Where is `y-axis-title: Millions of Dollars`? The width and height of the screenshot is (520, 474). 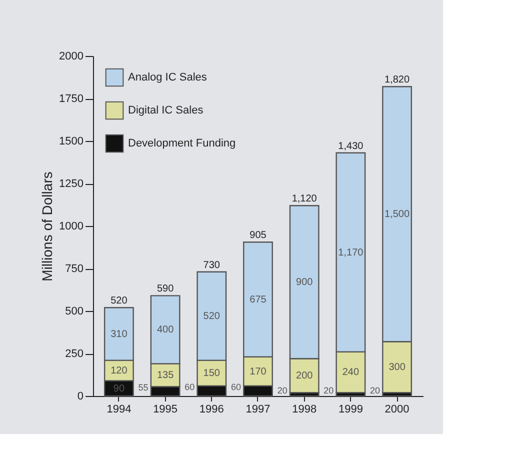 y-axis-title: Millions of Dollars is located at coordinates (47, 227).